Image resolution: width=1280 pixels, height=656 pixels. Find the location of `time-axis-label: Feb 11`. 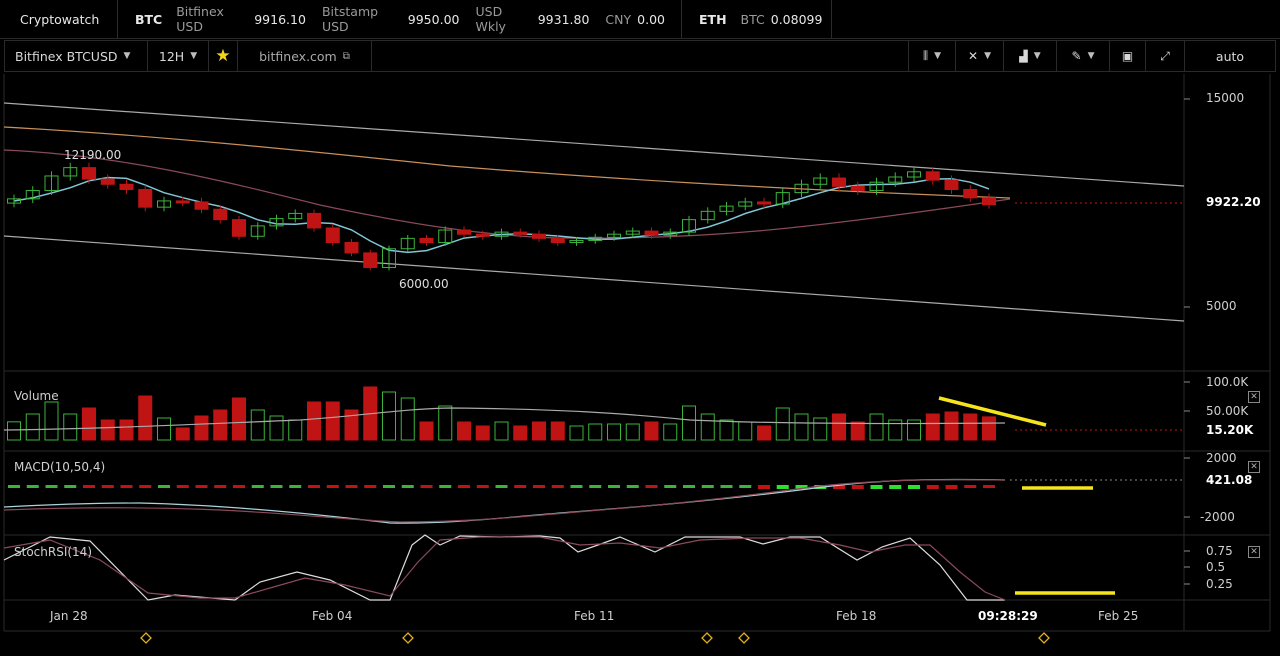

time-axis-label: Feb 11 is located at coordinates (594, 616).